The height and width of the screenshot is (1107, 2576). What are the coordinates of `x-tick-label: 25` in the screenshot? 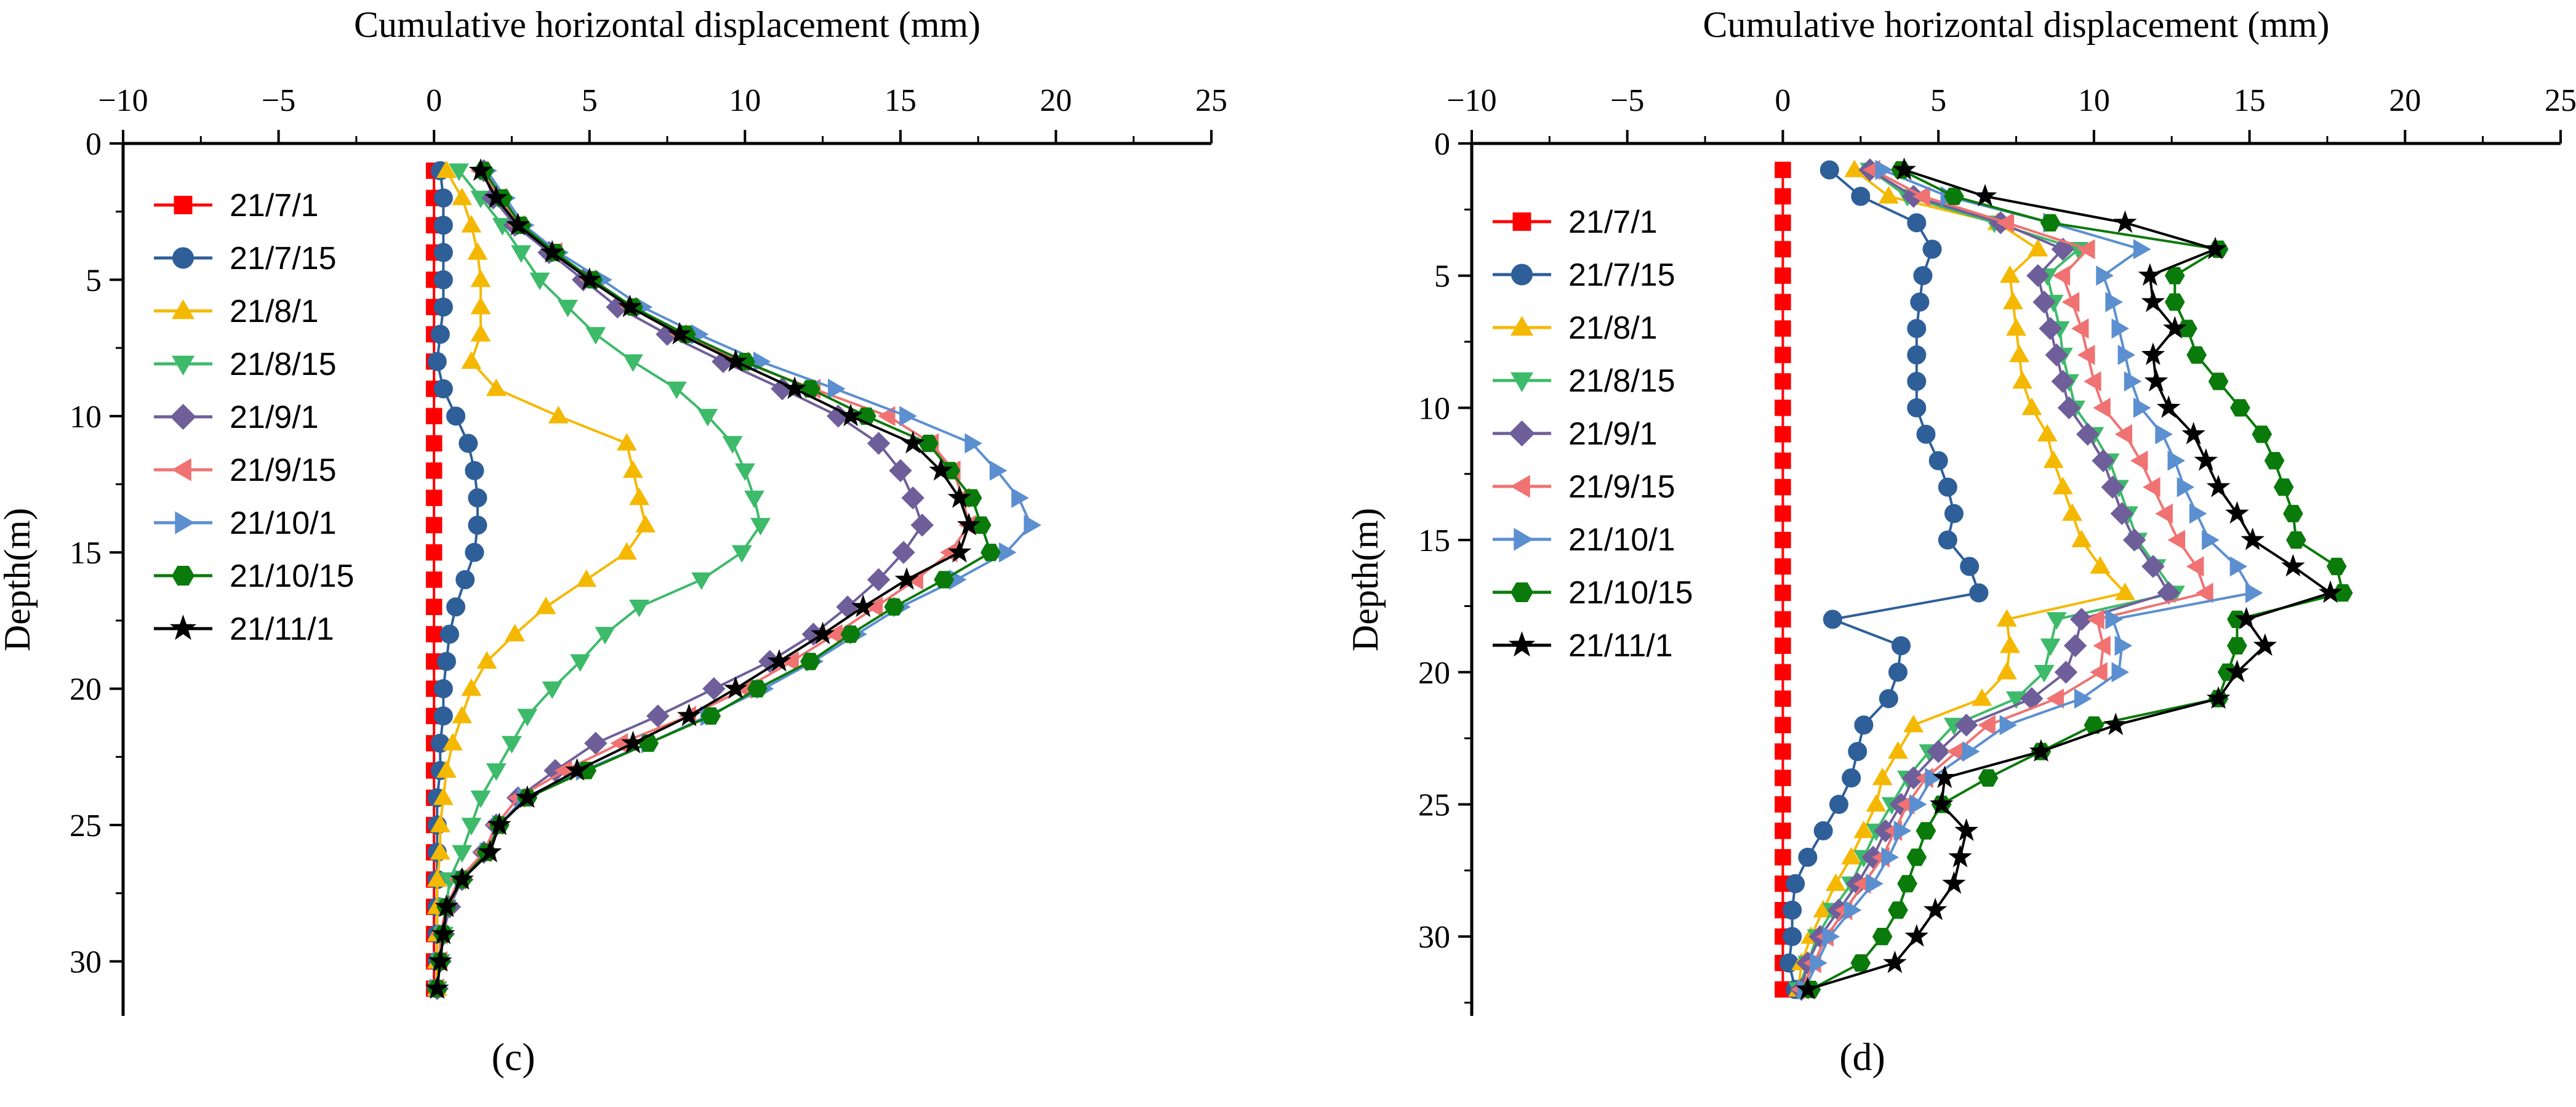 It's located at (2560, 100).